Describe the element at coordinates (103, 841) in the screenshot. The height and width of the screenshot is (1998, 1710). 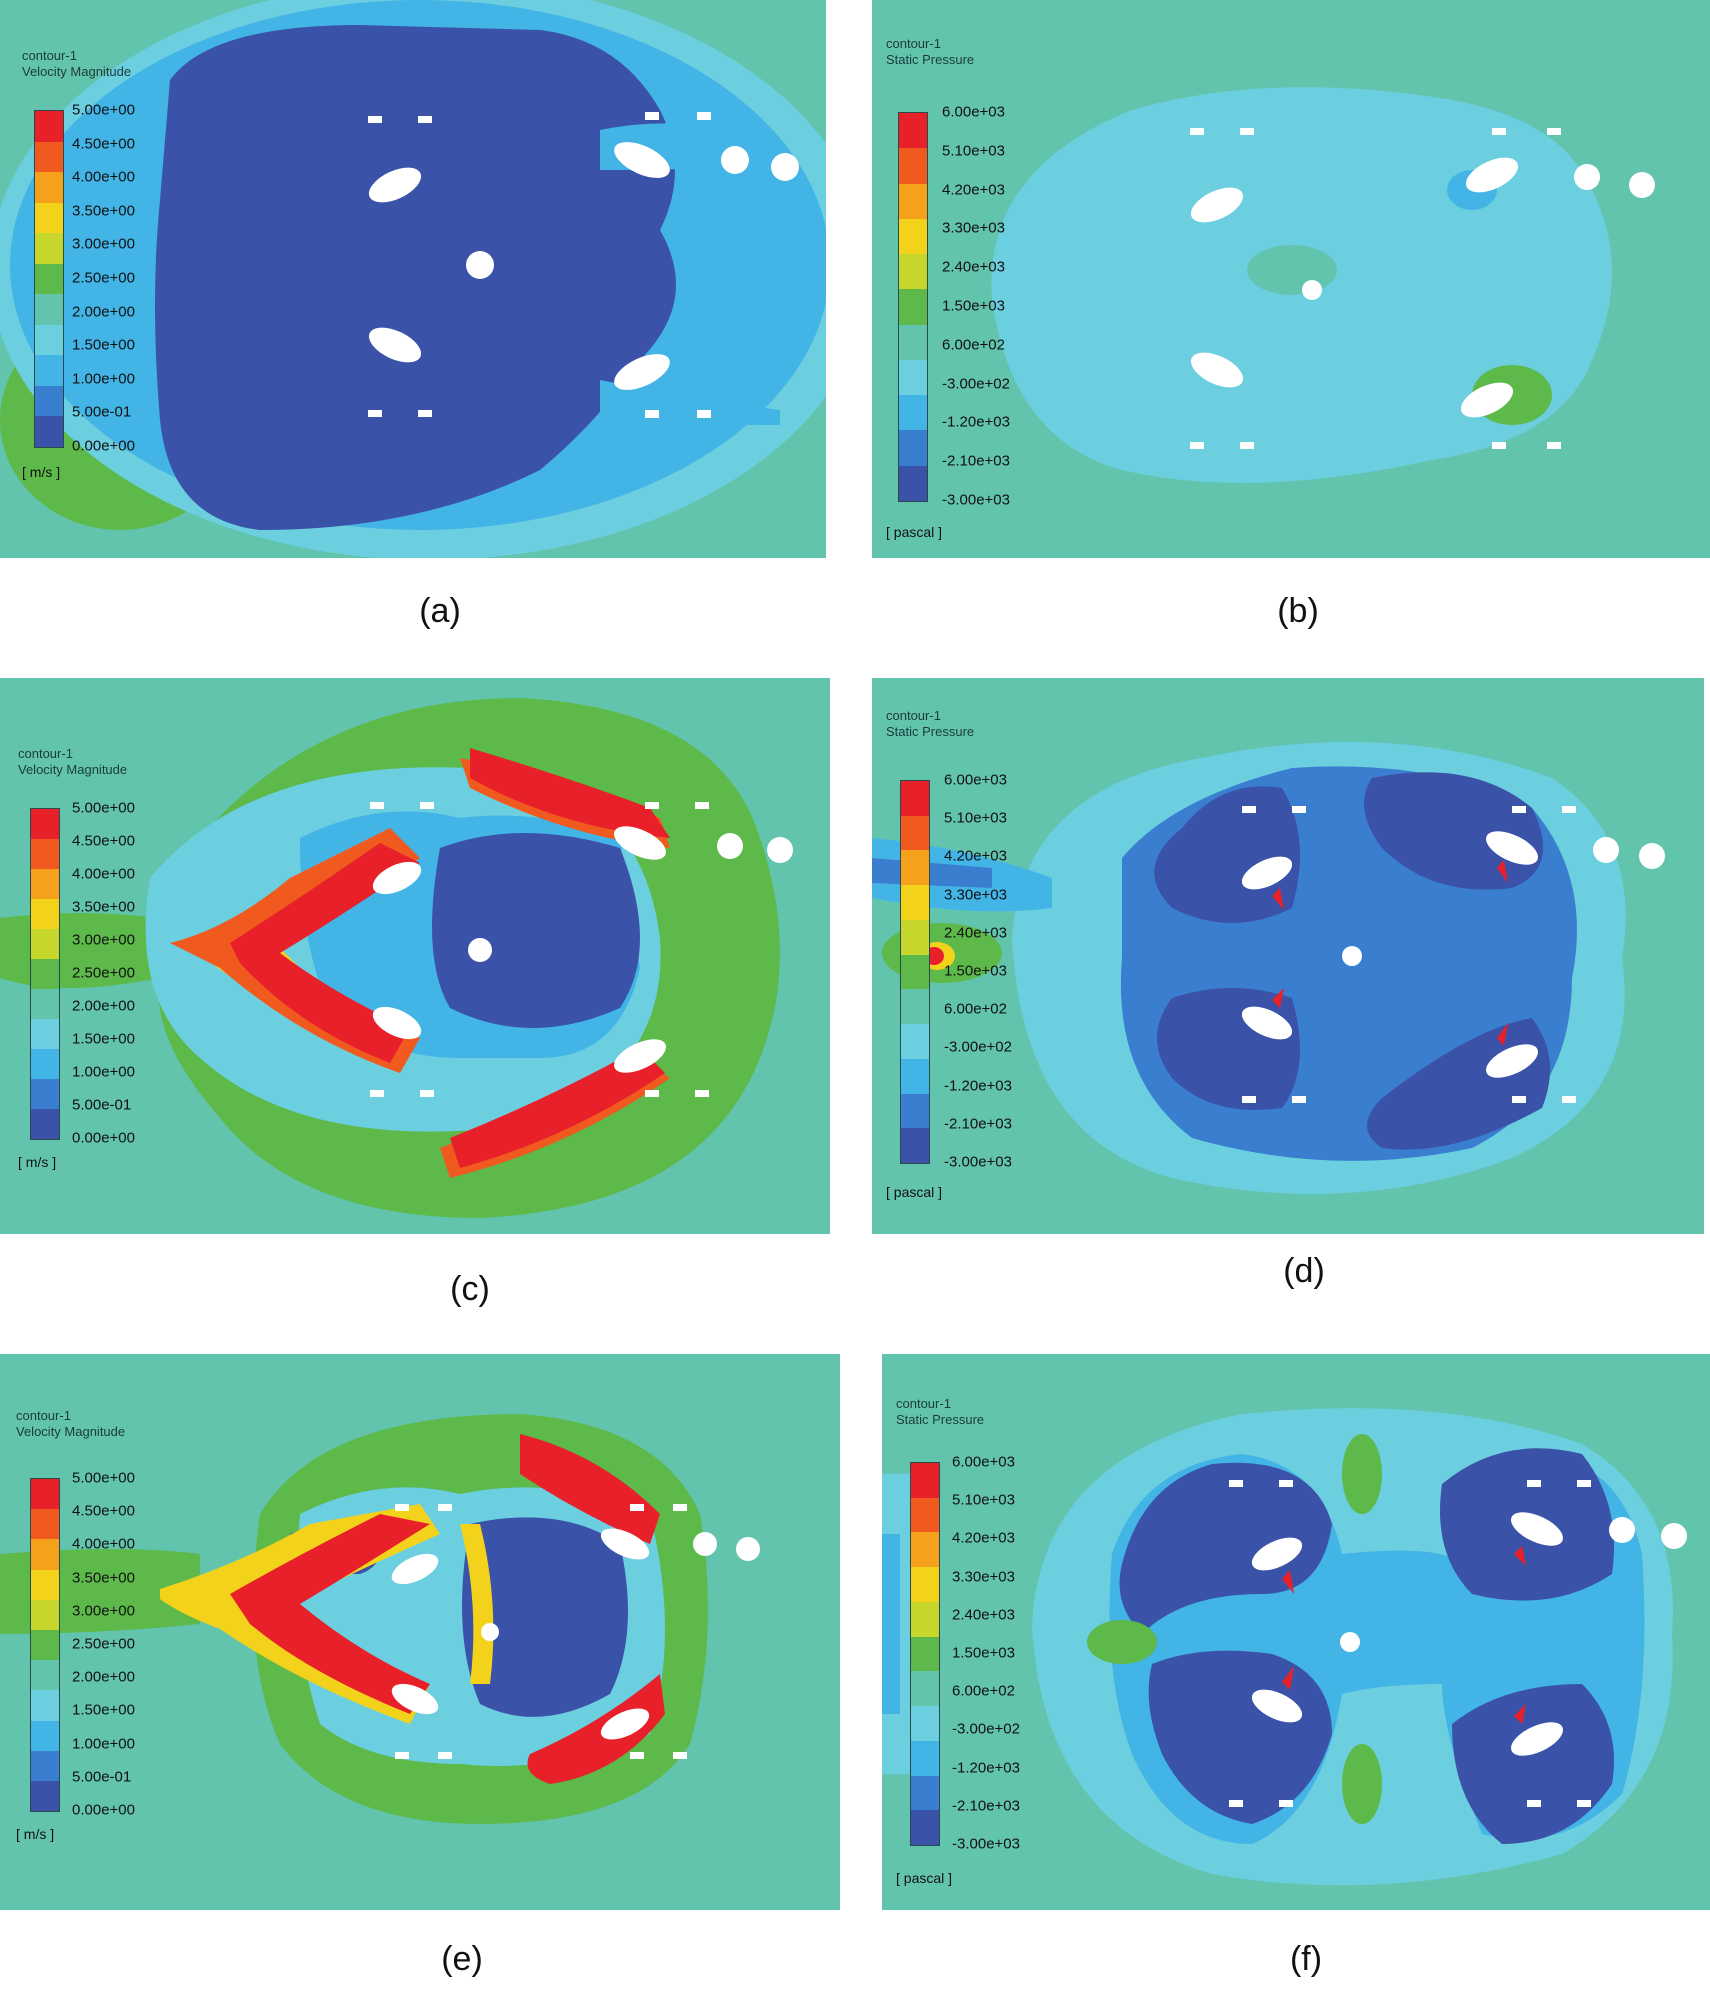
I see `panel-c-tick-label: 4.50e+00` at that location.